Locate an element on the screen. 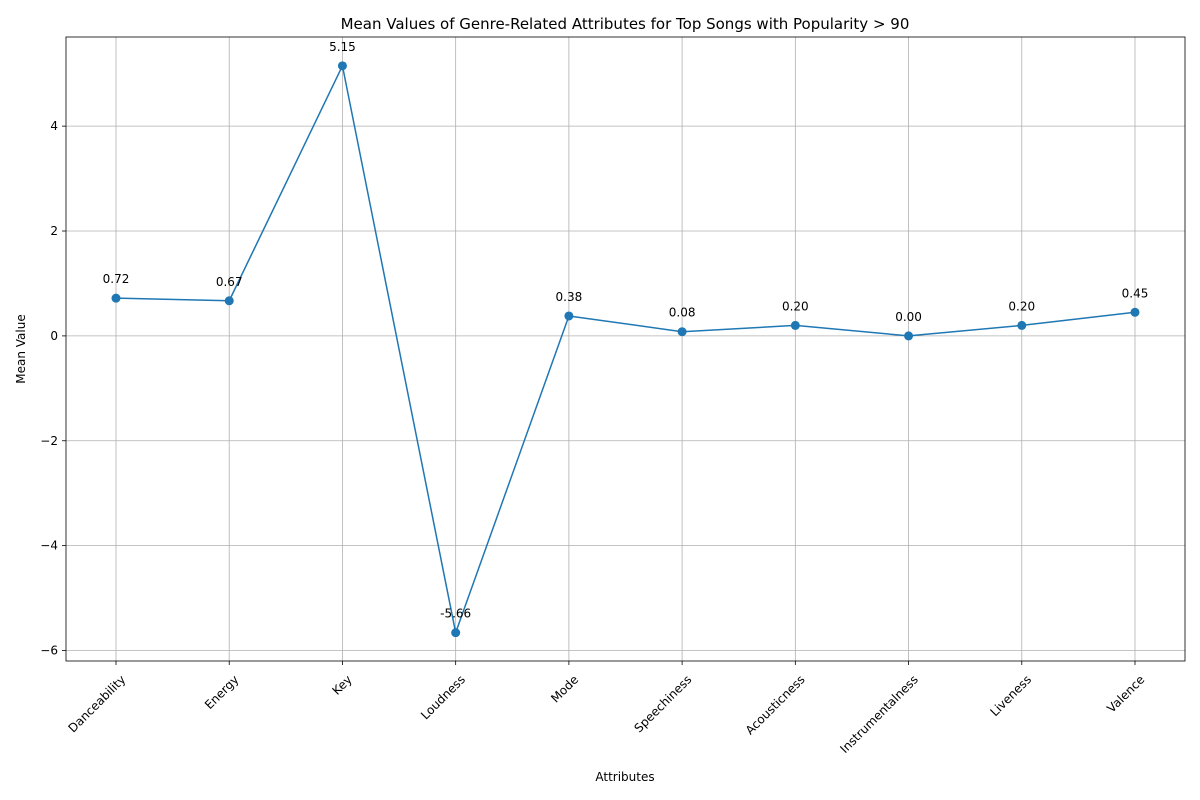 The width and height of the screenshot is (1200, 800). x-tick-label: Mode is located at coordinates (564, 688).